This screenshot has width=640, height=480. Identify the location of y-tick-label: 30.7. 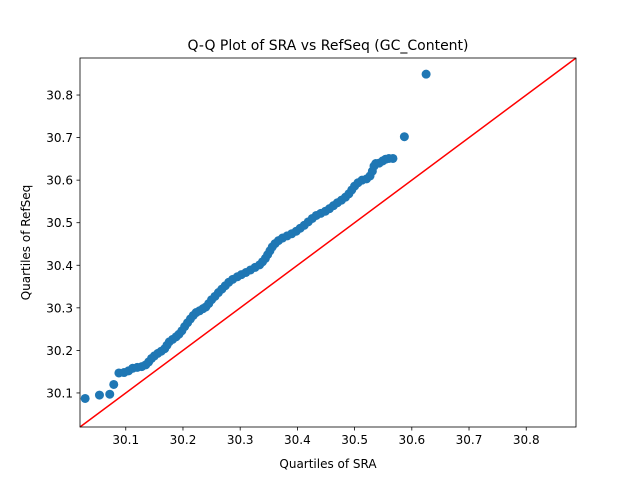
(59, 138).